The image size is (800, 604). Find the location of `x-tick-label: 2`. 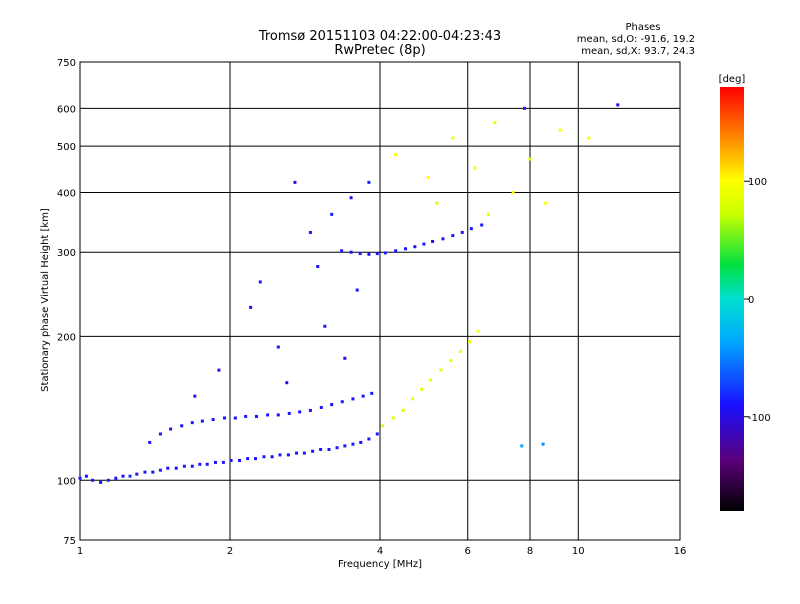

x-tick-label: 2 is located at coordinates (230, 551).